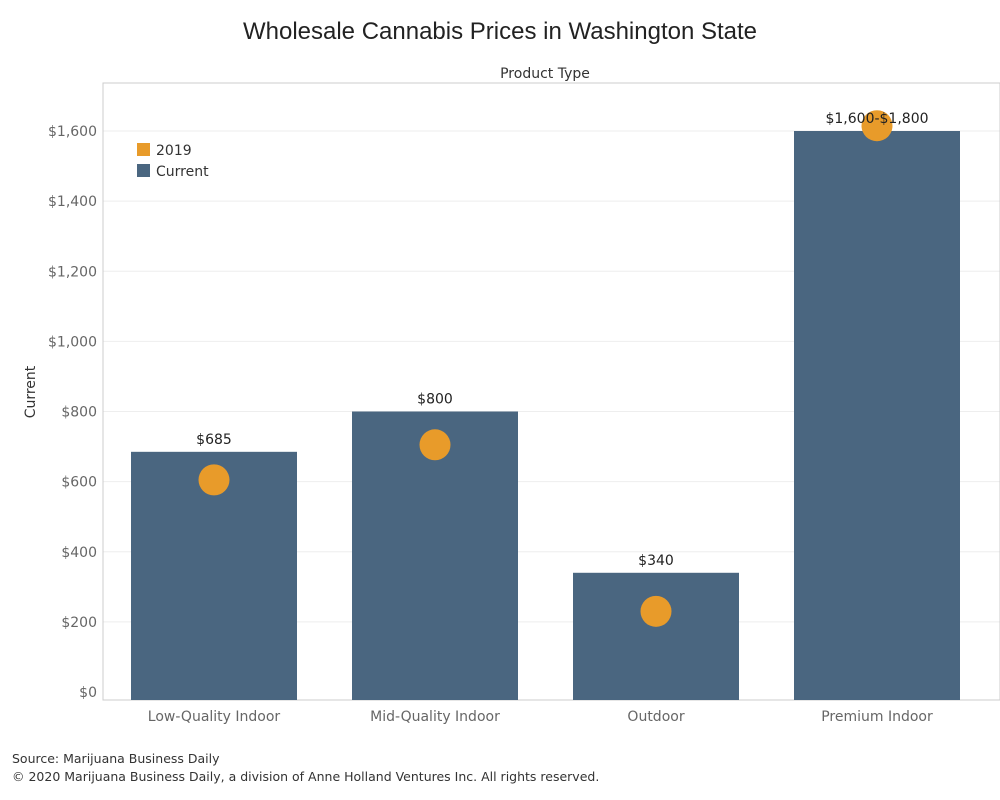 Image resolution: width=1000 pixels, height=800 pixels. Describe the element at coordinates (545, 74) in the screenshot. I see `x-axis-header: Product Type` at that location.